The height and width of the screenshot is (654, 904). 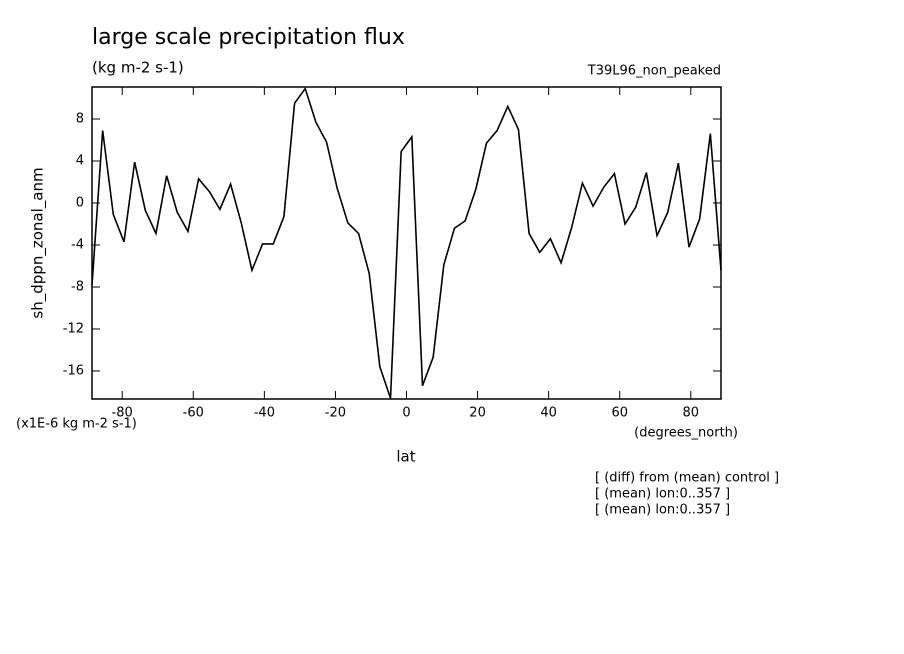 I want to click on x-tick-label: 0, so click(x=406, y=413).